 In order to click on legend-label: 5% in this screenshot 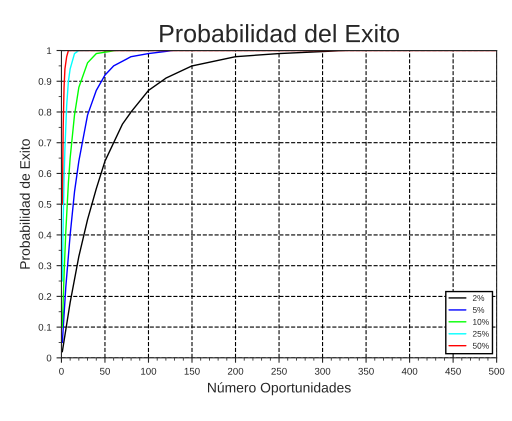, I will do `click(478, 310)`.